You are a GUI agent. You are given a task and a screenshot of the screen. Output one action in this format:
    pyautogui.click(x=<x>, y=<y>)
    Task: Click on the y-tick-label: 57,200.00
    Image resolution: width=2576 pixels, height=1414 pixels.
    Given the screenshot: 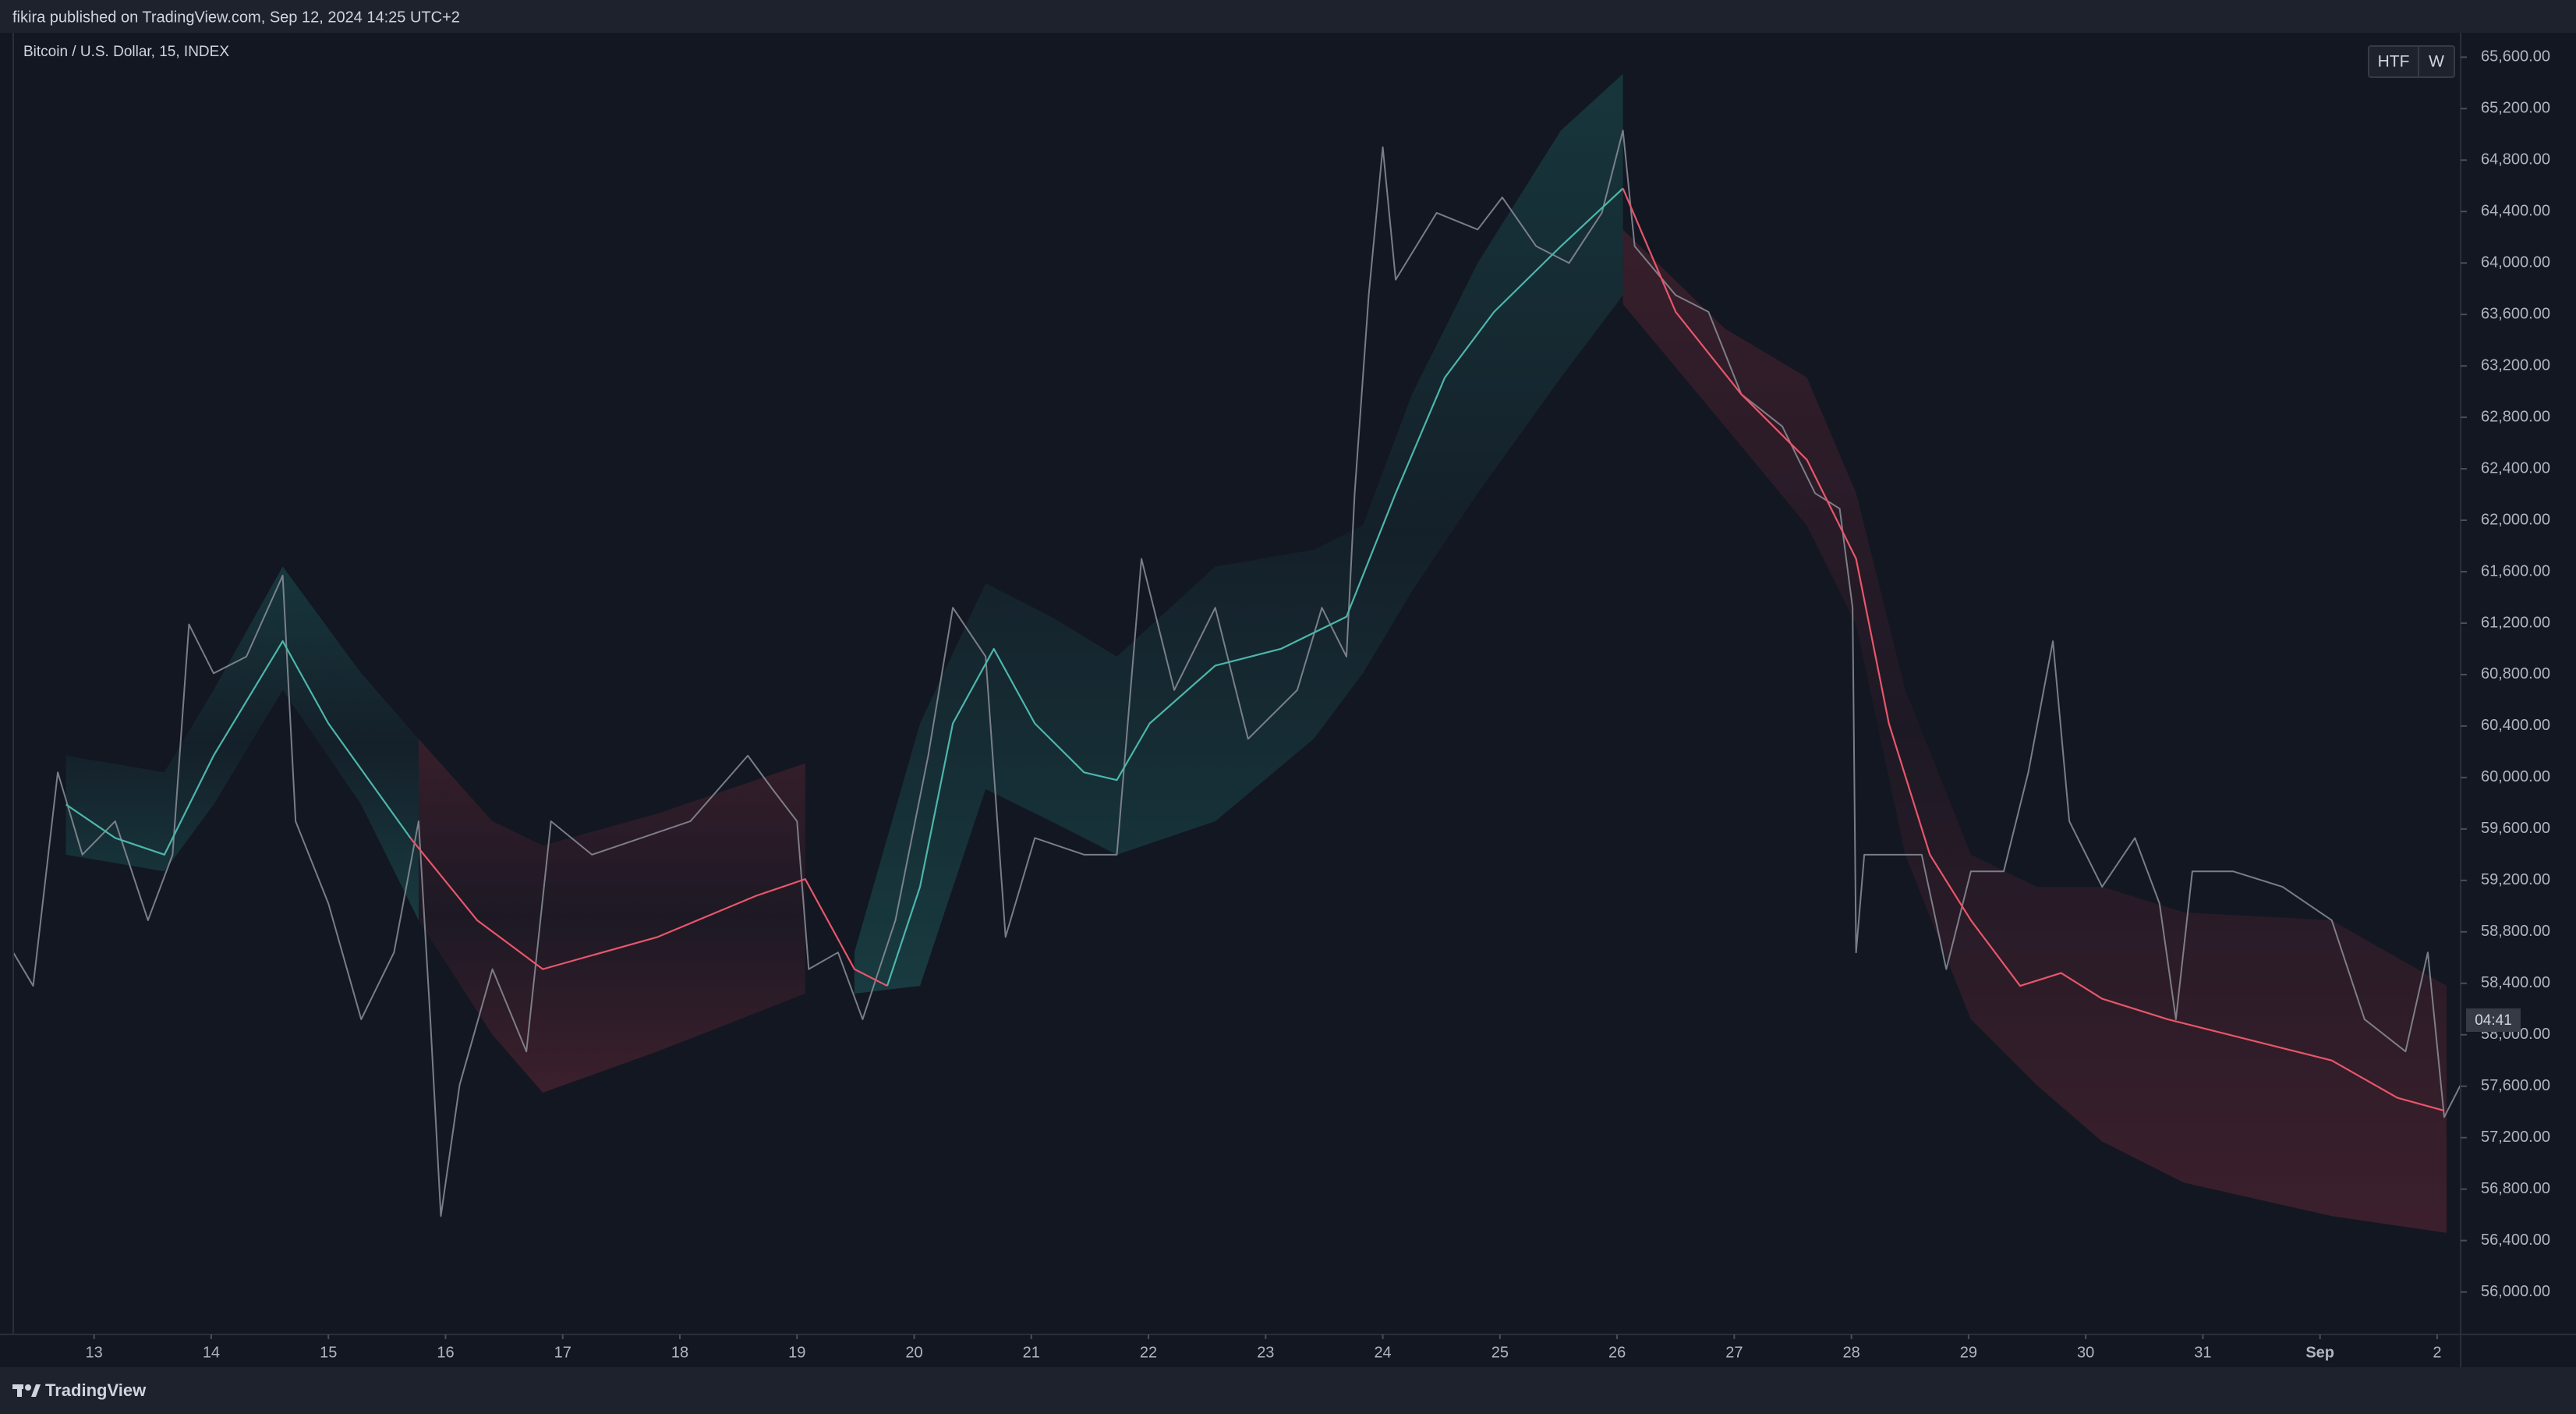 What is the action you would take?
    pyautogui.click(x=2515, y=1137)
    